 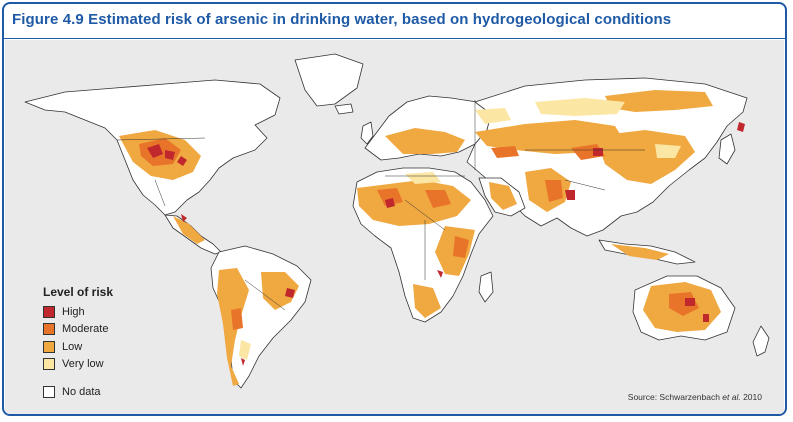 I want to click on legend-item-high: High, so click(x=78, y=312).